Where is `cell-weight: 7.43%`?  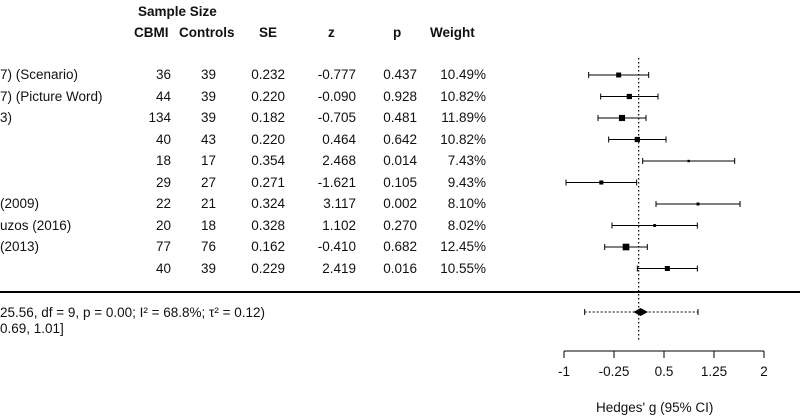 cell-weight: 7.43% is located at coordinates (466, 160).